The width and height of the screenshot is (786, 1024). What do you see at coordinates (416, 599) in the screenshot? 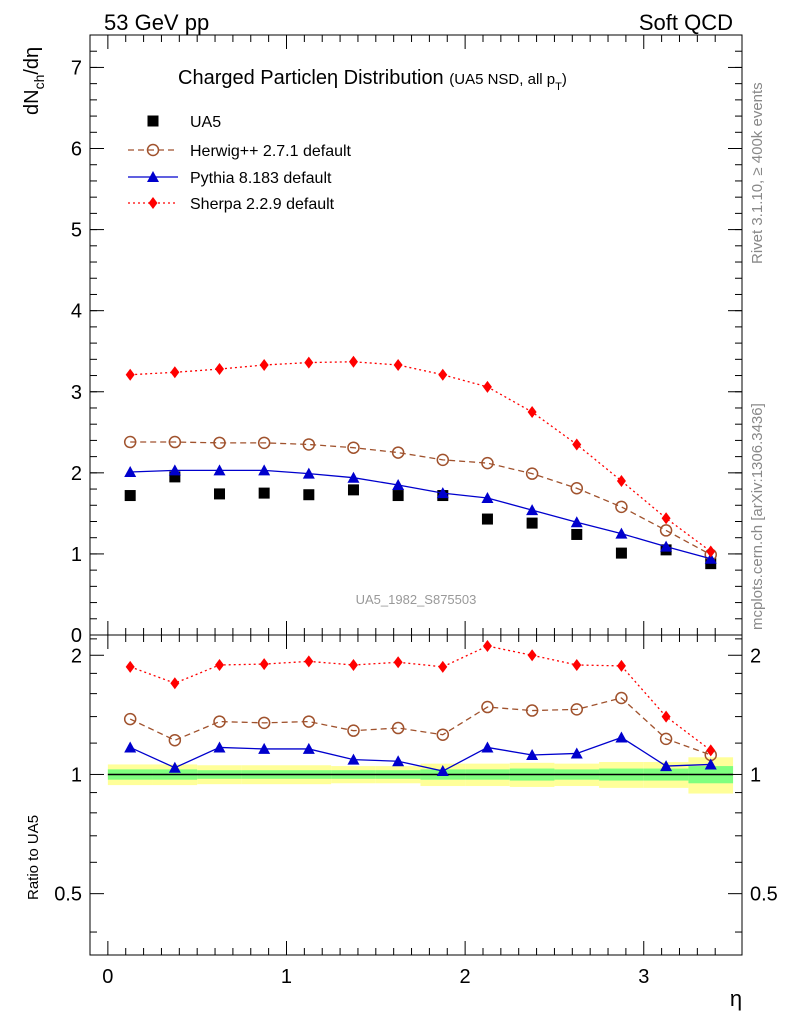
I see `watermark: UA5_1982_S875503` at bounding box center [416, 599].